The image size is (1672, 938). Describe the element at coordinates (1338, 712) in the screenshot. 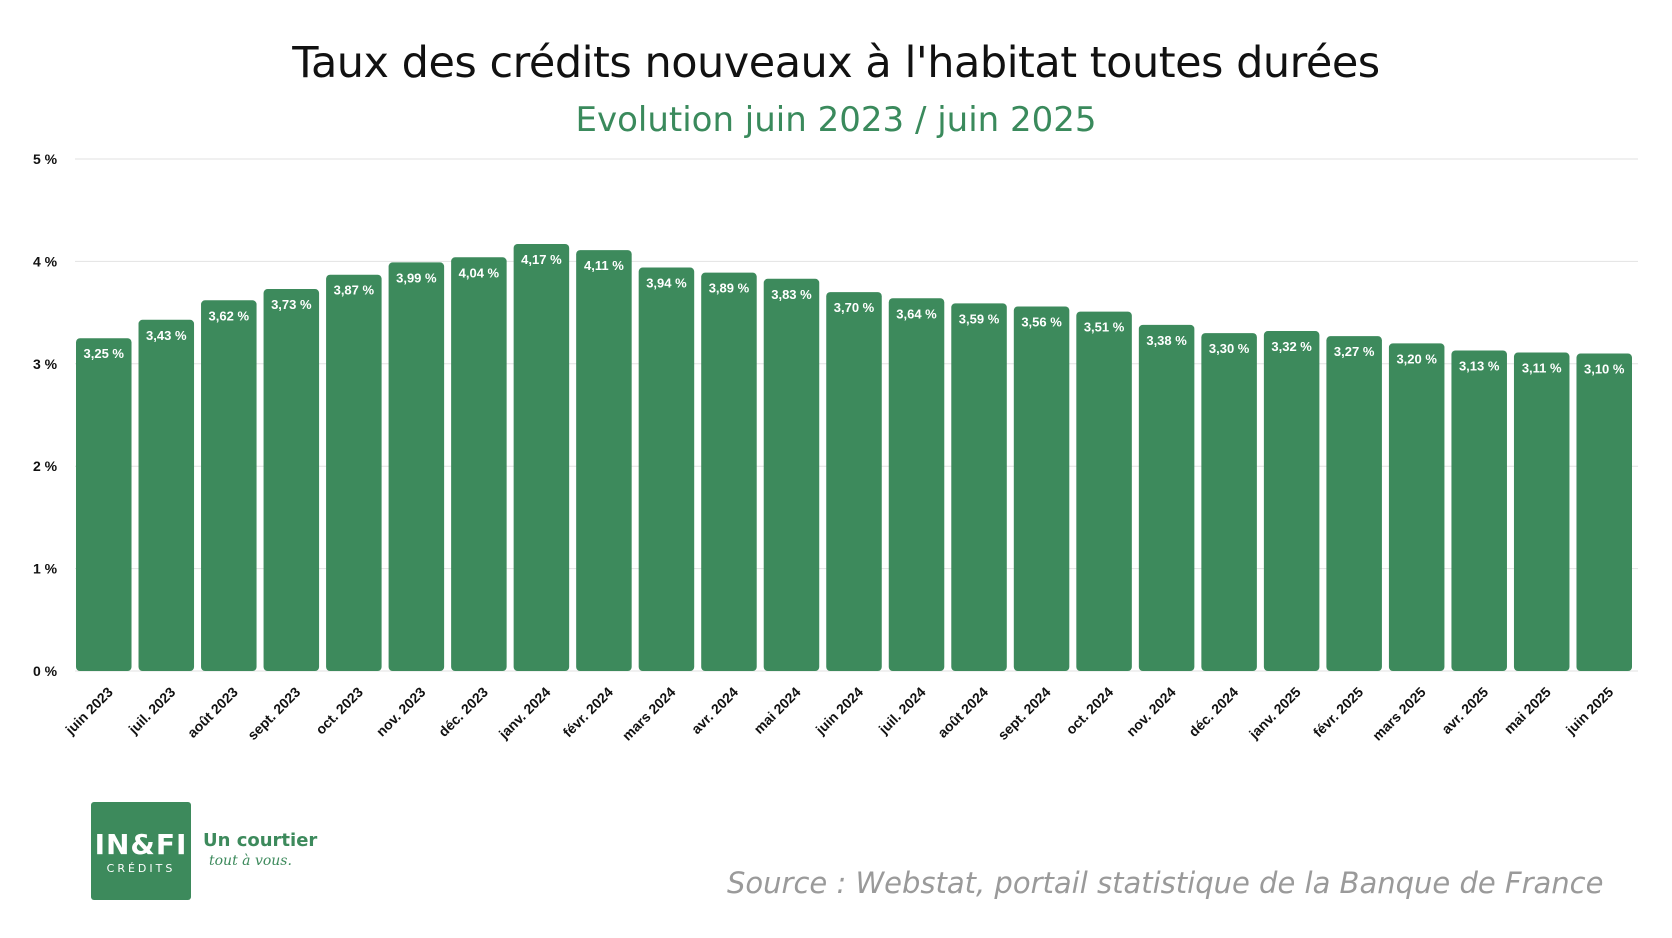

I see `x-tick-label: févr. 2025` at that location.